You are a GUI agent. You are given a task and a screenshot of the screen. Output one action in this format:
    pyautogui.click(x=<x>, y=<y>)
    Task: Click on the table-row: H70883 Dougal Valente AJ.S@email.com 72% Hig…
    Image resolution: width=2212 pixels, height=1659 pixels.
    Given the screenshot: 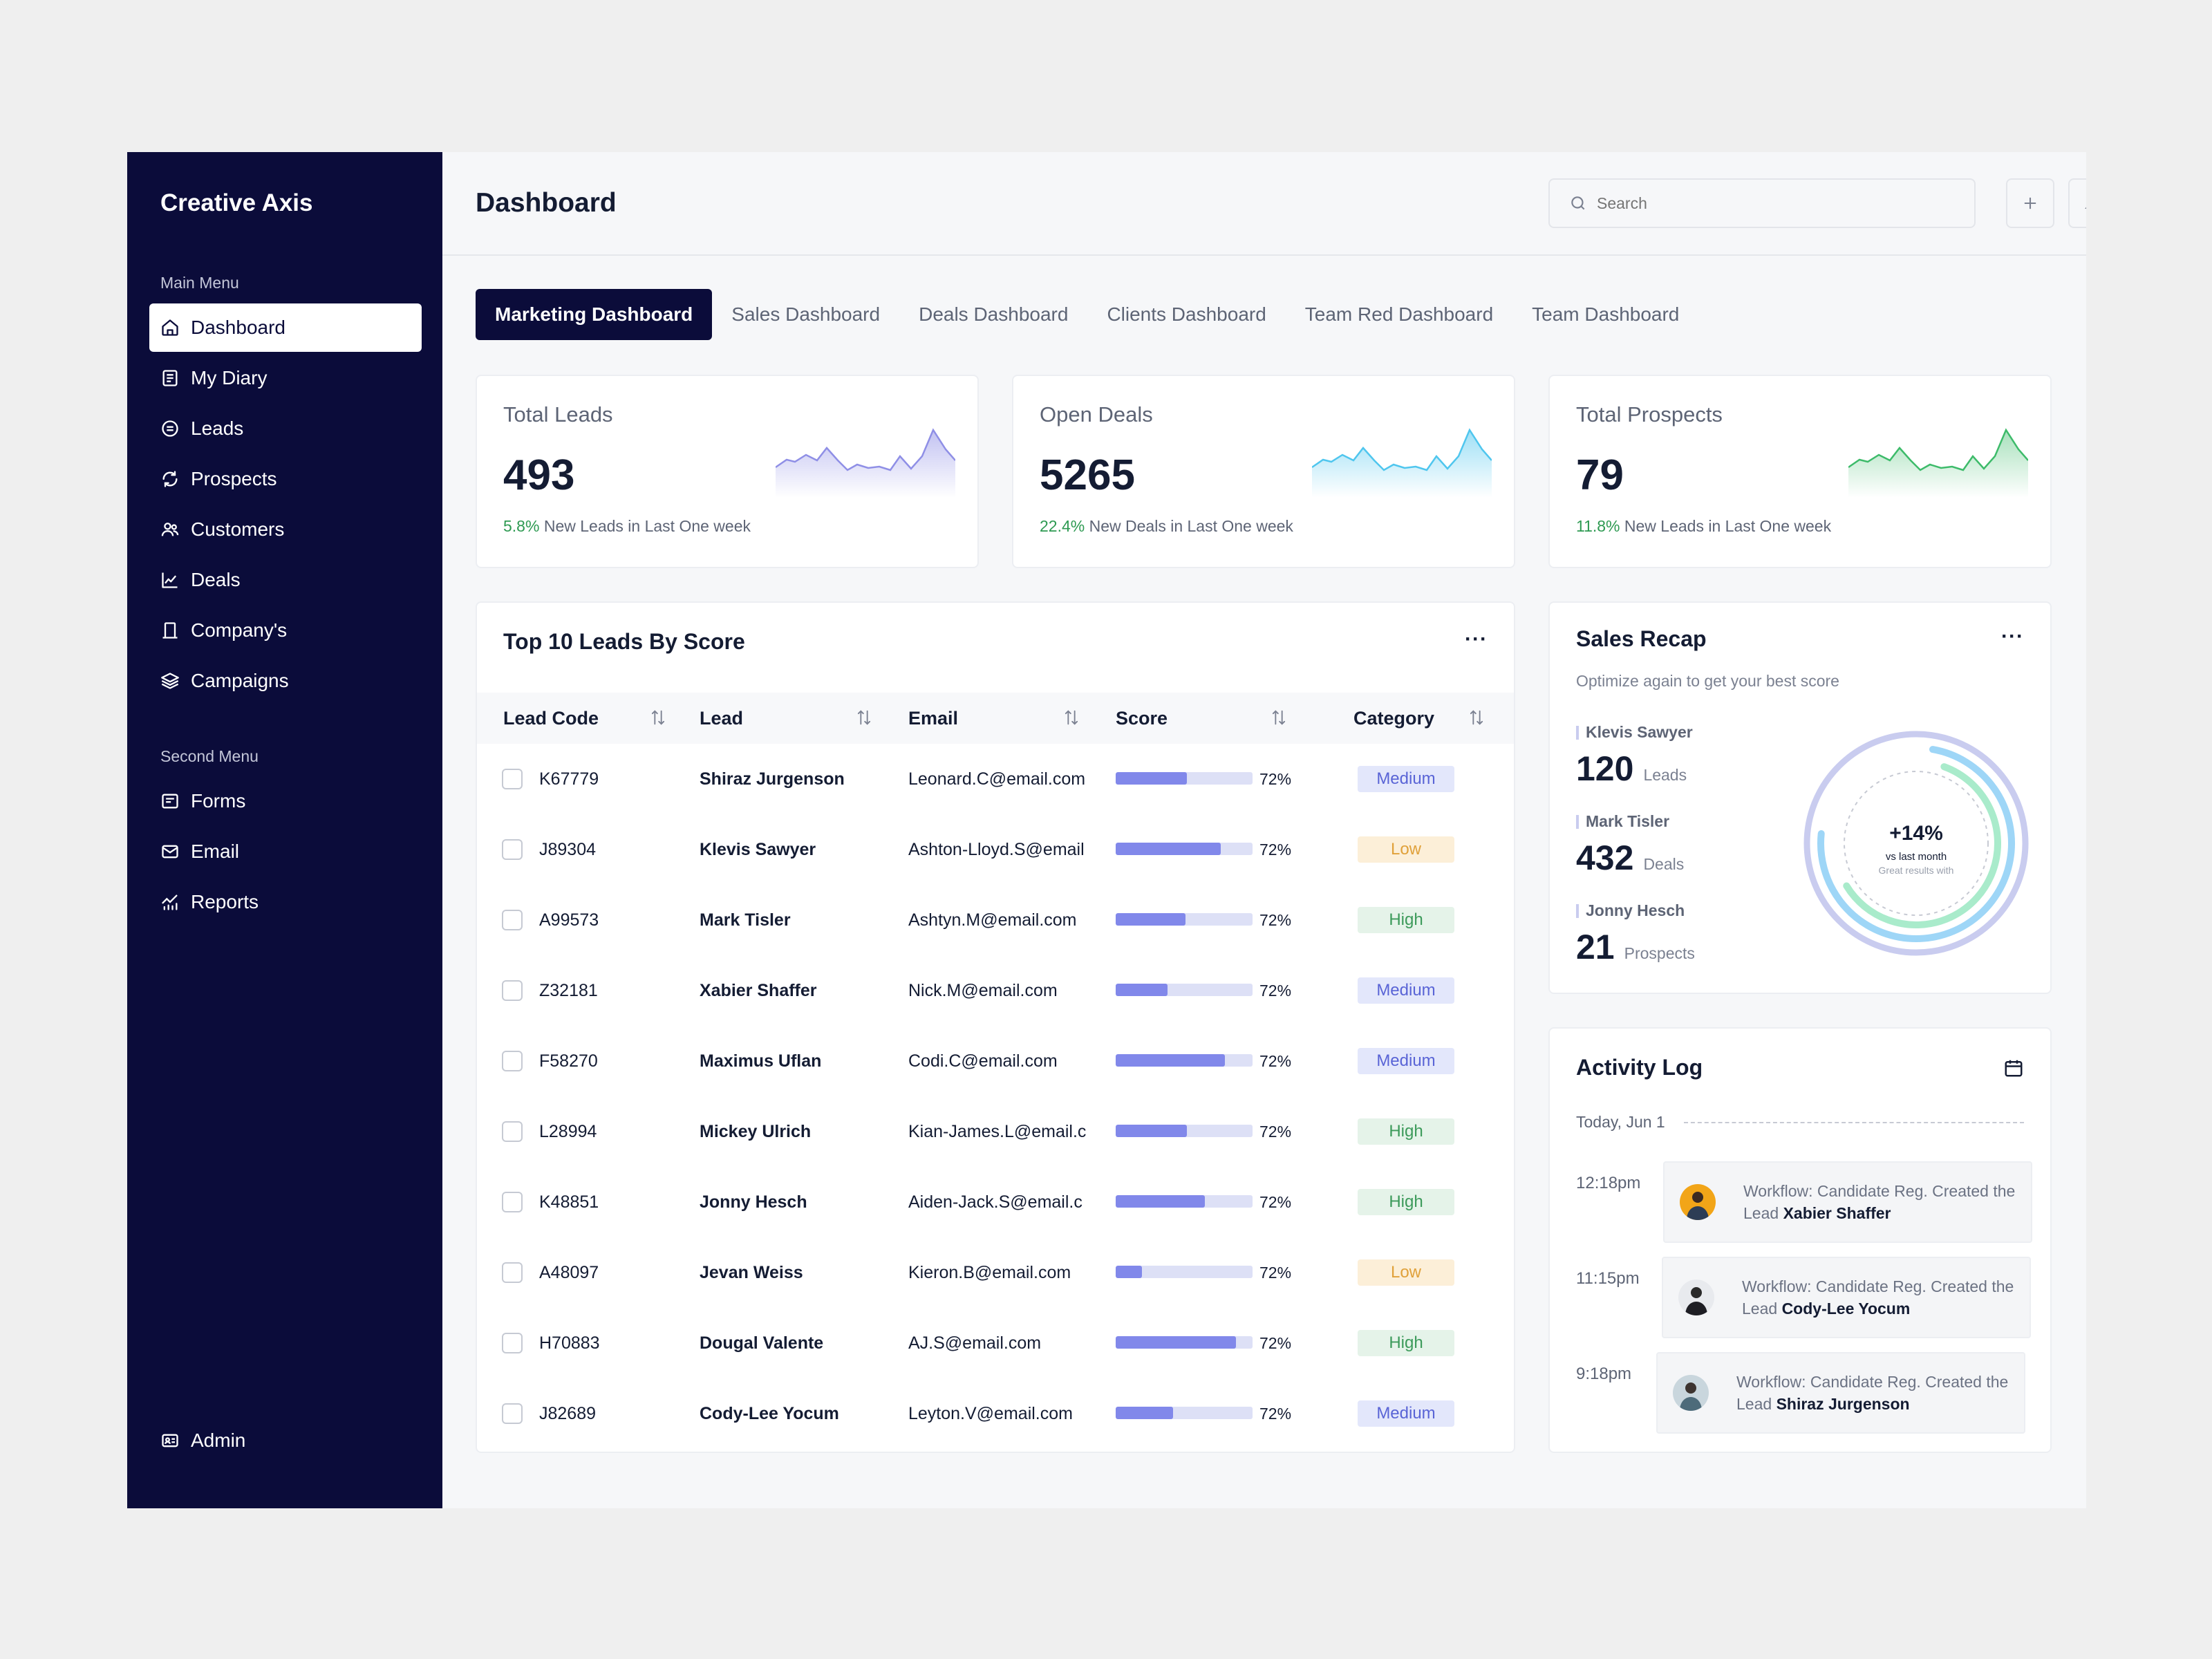 What is the action you would take?
    pyautogui.click(x=995, y=1343)
    